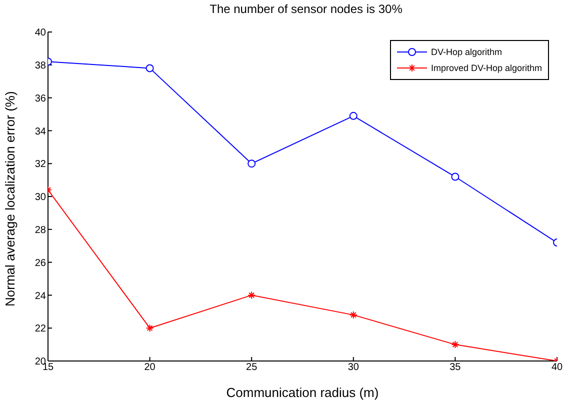 The width and height of the screenshot is (567, 403). I want to click on x-tick-label: 25, so click(252, 368).